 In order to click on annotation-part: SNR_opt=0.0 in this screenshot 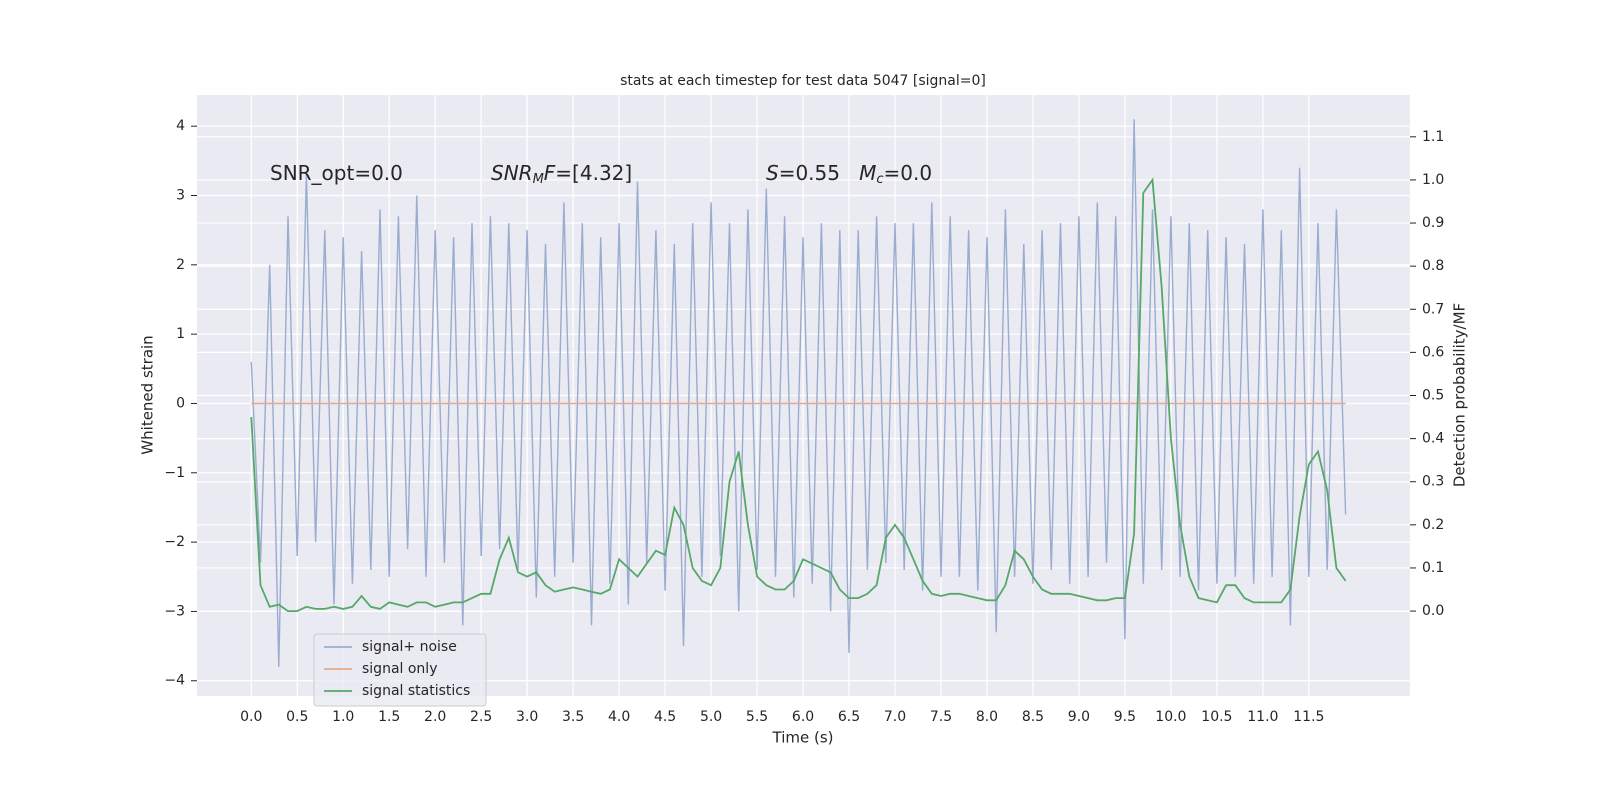, I will do `click(336, 173)`.